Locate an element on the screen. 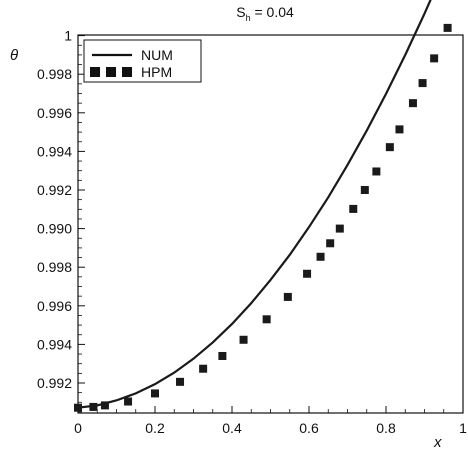 This screenshot has height=456, width=468. x-tick-label: 0.2 is located at coordinates (155, 428).